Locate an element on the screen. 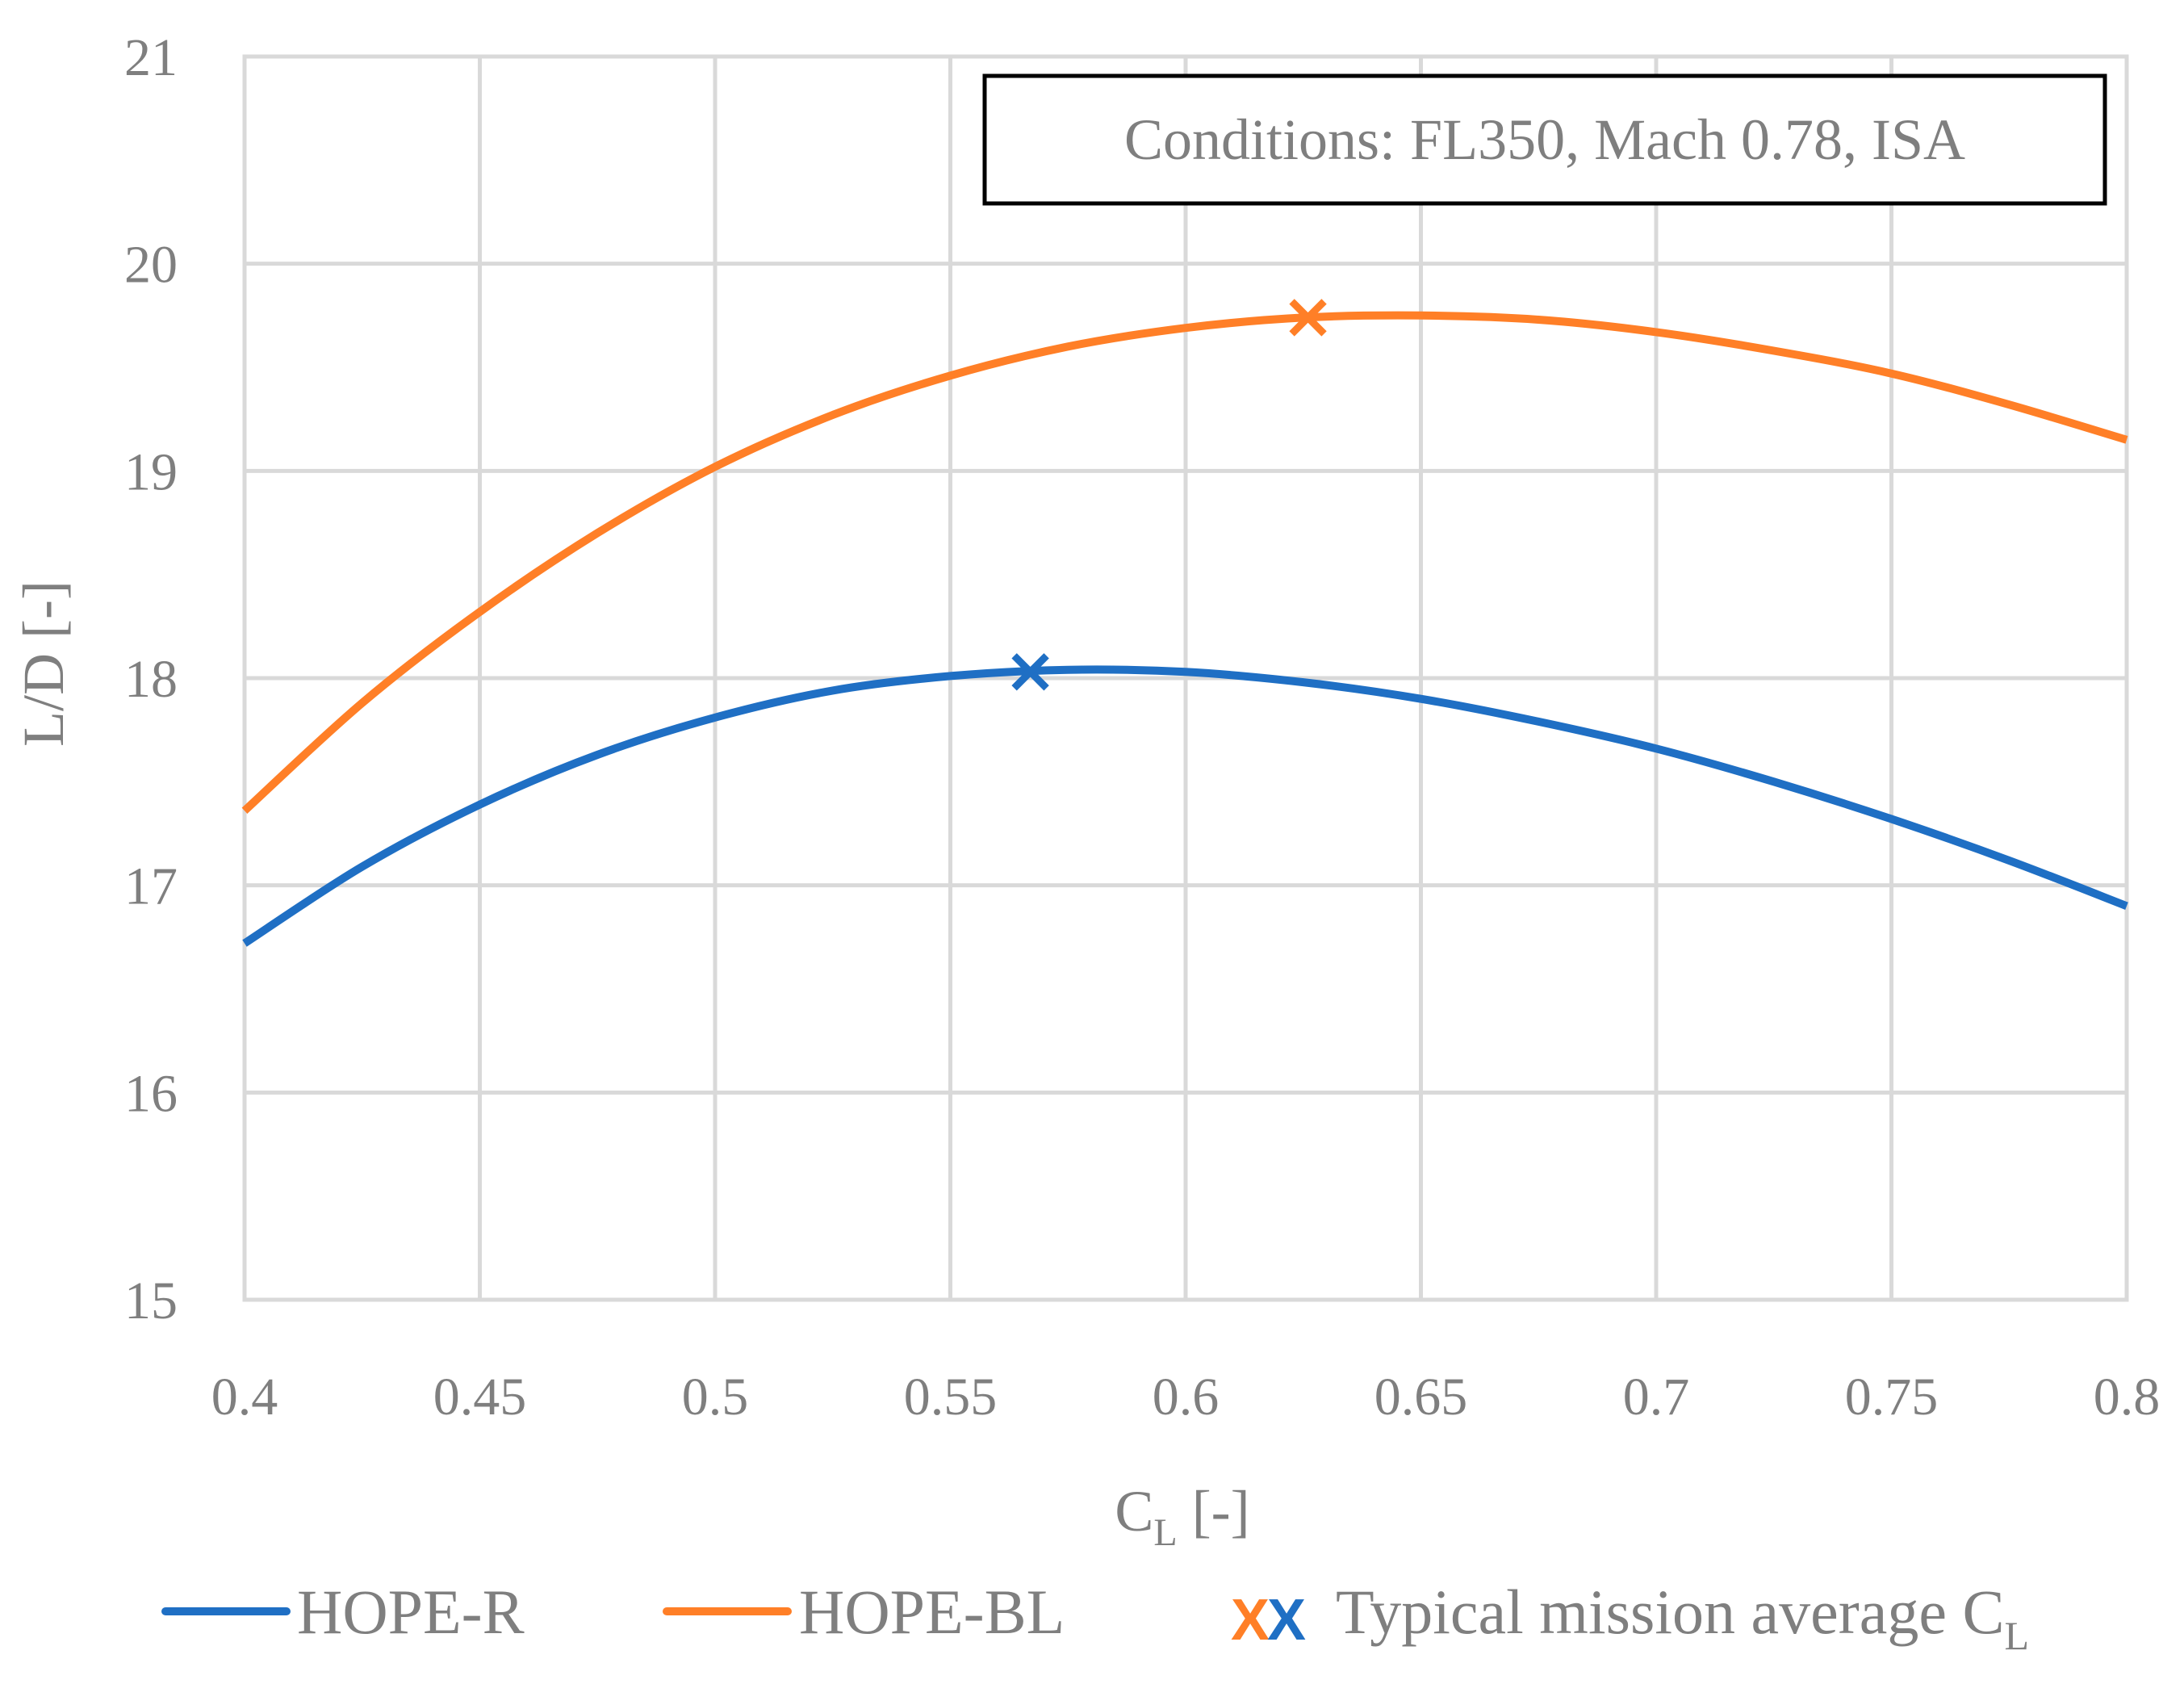  x-tick-label: 0.4 is located at coordinates (244, 1397).